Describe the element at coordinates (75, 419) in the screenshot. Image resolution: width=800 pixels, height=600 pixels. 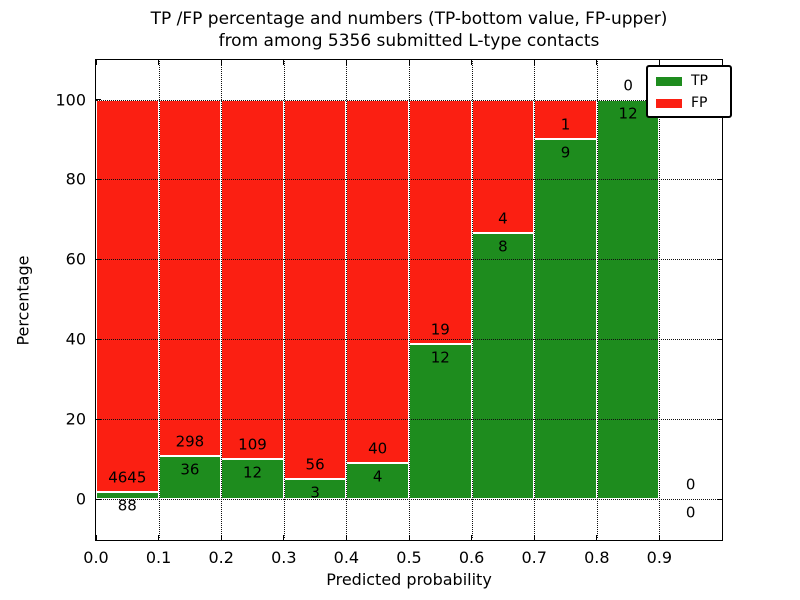
I see `y-tick-label: 20` at that location.